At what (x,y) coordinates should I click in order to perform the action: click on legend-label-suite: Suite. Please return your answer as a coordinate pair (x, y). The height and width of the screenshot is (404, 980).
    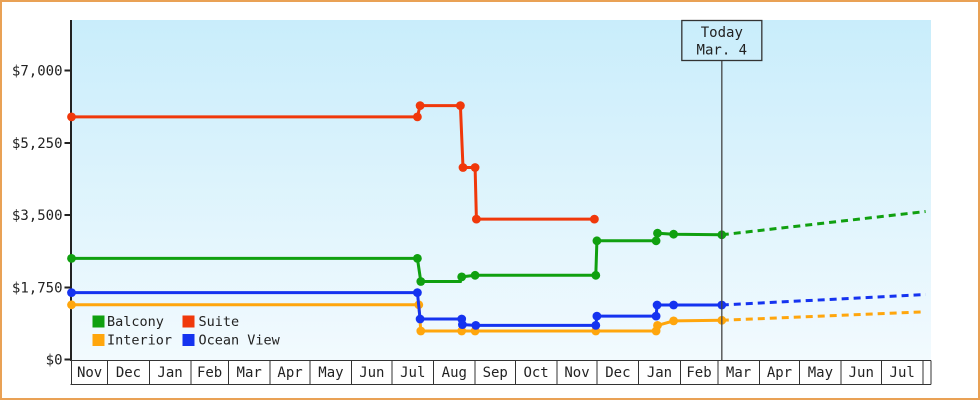
    Looking at the image, I should click on (219, 322).